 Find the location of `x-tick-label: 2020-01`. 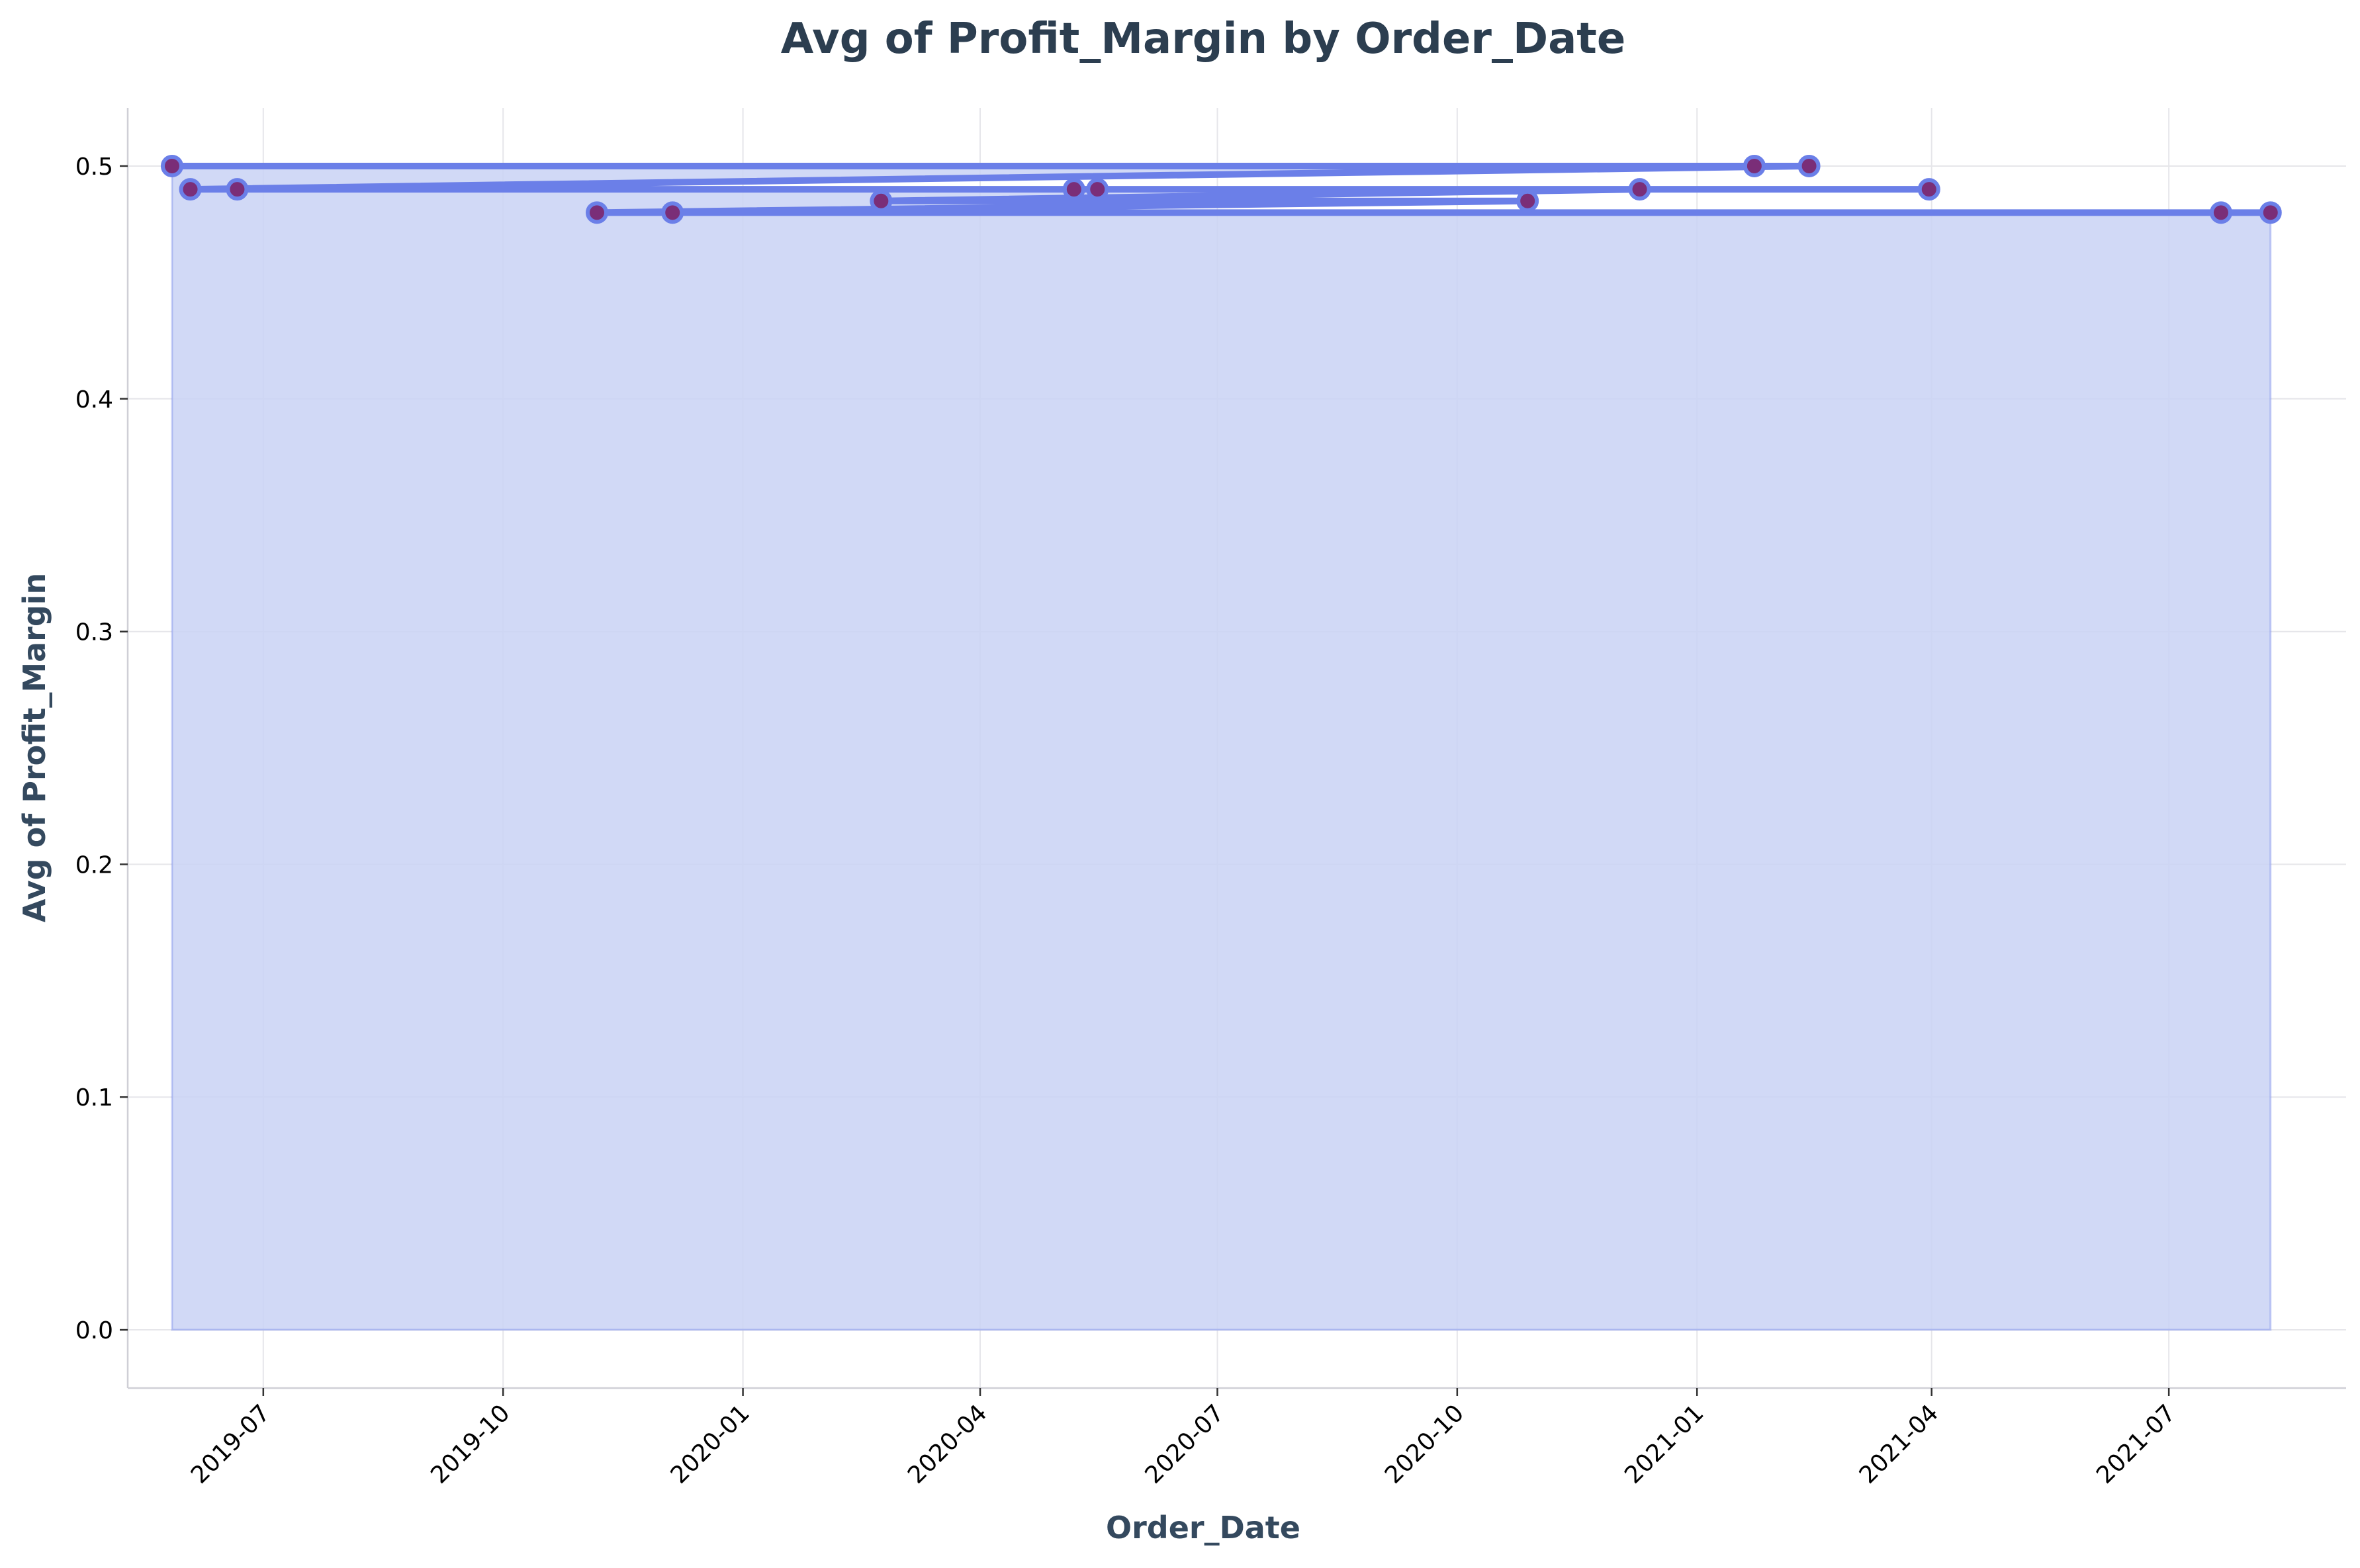

x-tick-label: 2020-01 is located at coordinates (710, 1444).